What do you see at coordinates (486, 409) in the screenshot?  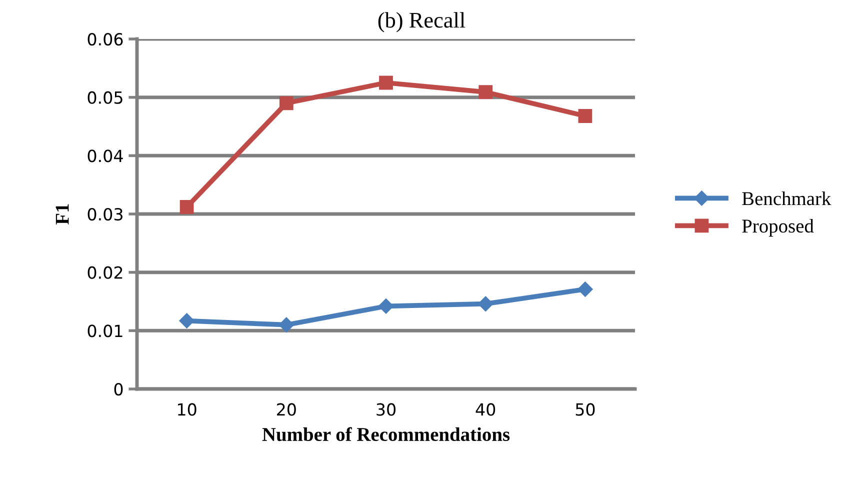 I see `x-tick-label: 40` at bounding box center [486, 409].